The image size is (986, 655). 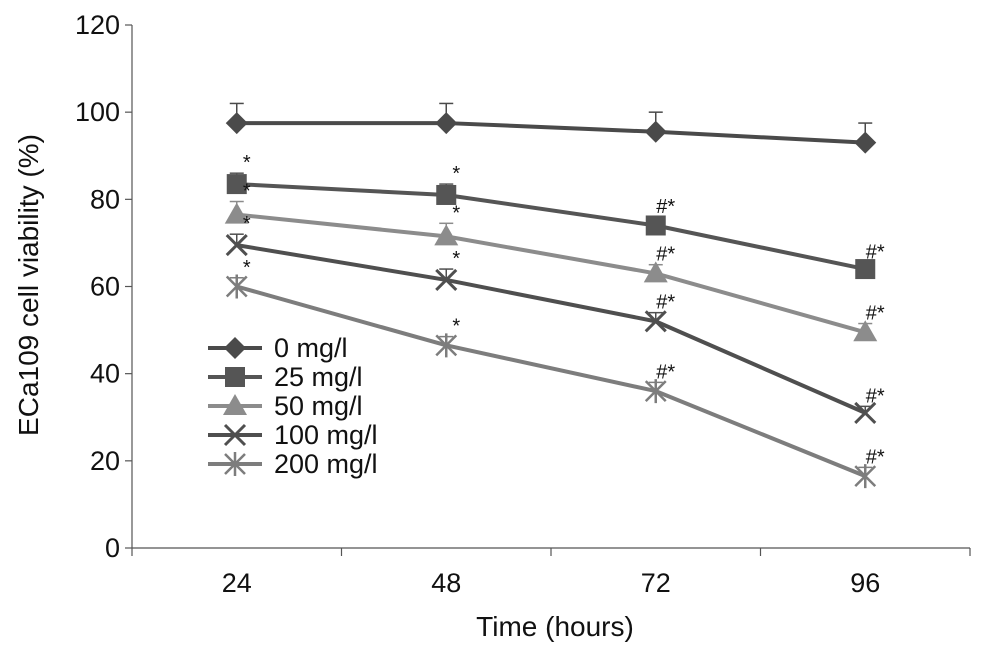 I want to click on y-tick-label: 80, so click(x=105, y=199).